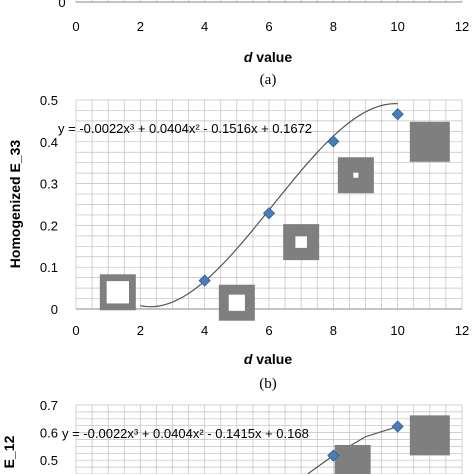 The width and height of the screenshot is (474, 474). Describe the element at coordinates (268, 57) in the screenshot. I see `panel-a-x-axis-title: d value` at that location.